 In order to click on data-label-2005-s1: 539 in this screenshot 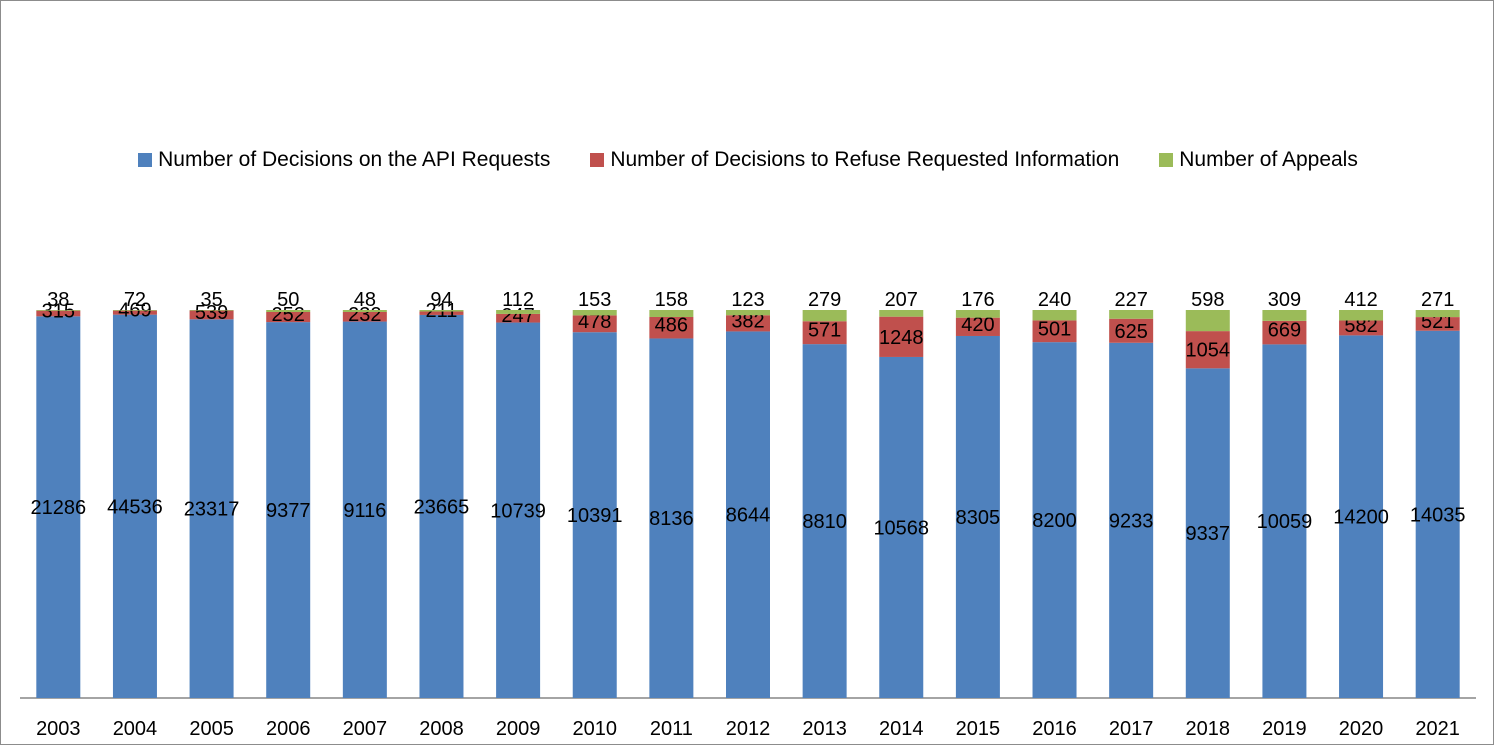, I will do `click(211, 313)`.